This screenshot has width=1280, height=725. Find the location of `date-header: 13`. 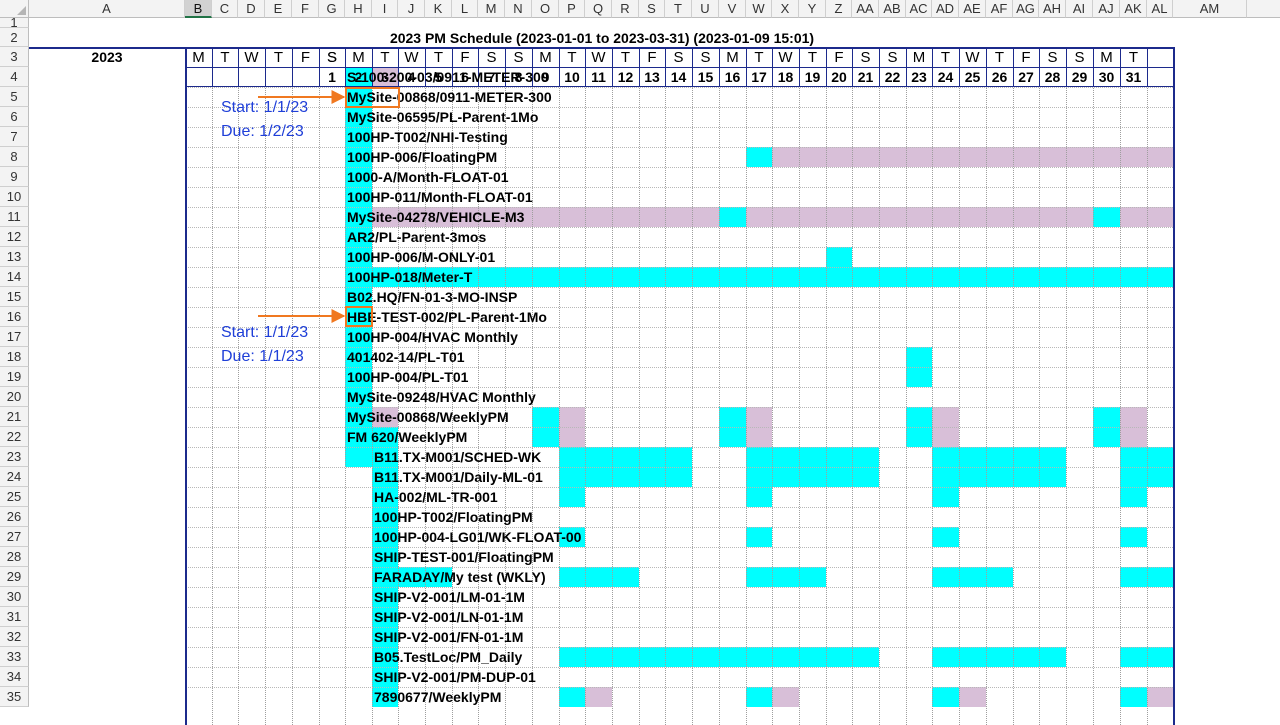

date-header: 13 is located at coordinates (652, 77).